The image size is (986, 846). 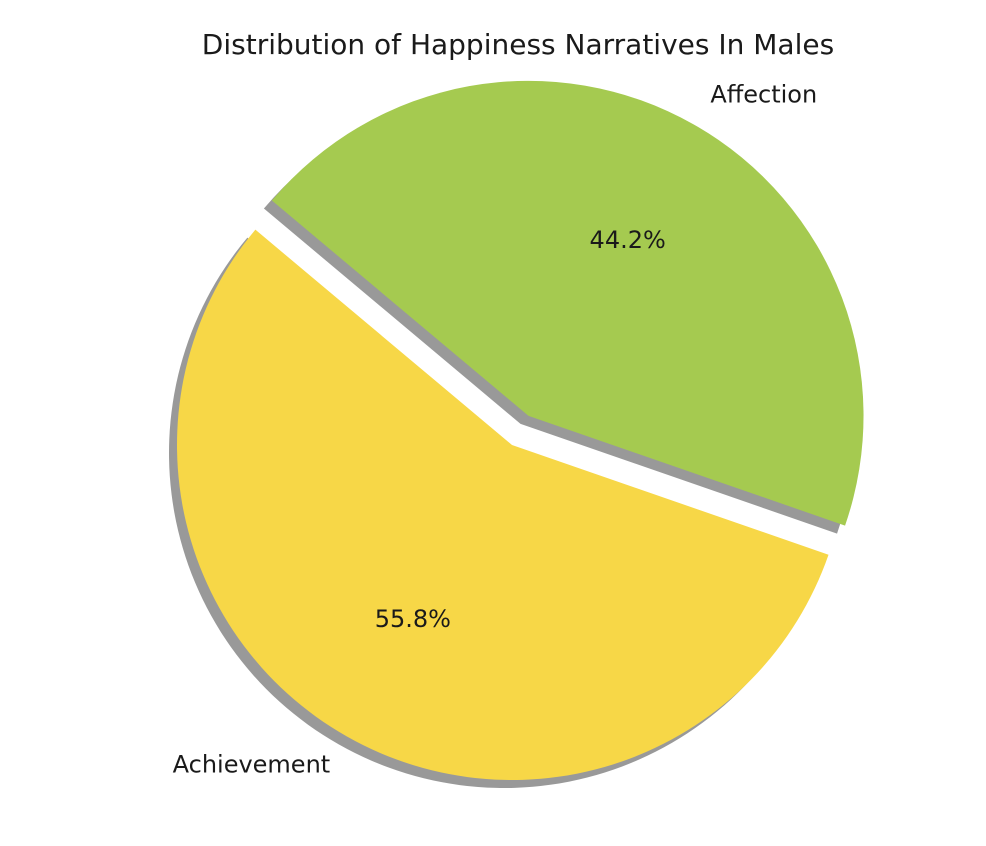 What do you see at coordinates (763, 94) in the screenshot?
I see `slice-label-affection: Affection` at bounding box center [763, 94].